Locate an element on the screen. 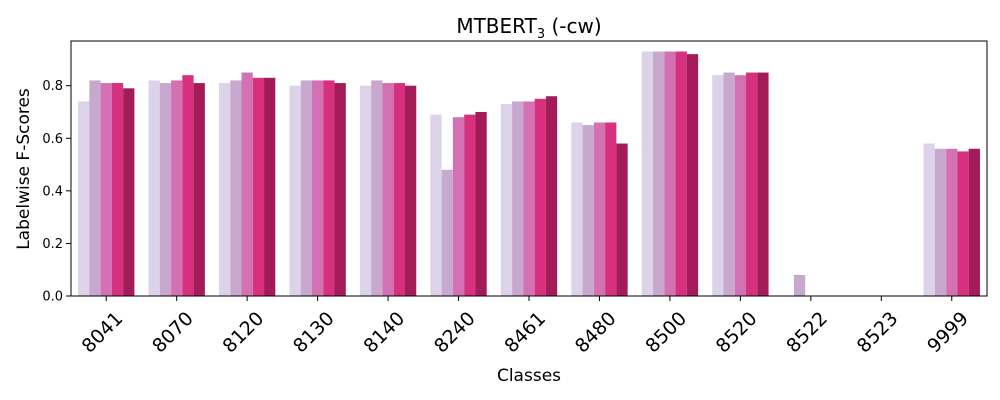 The height and width of the screenshot is (400, 1000). x-tick-label-8480: 8480 is located at coordinates (596, 333).